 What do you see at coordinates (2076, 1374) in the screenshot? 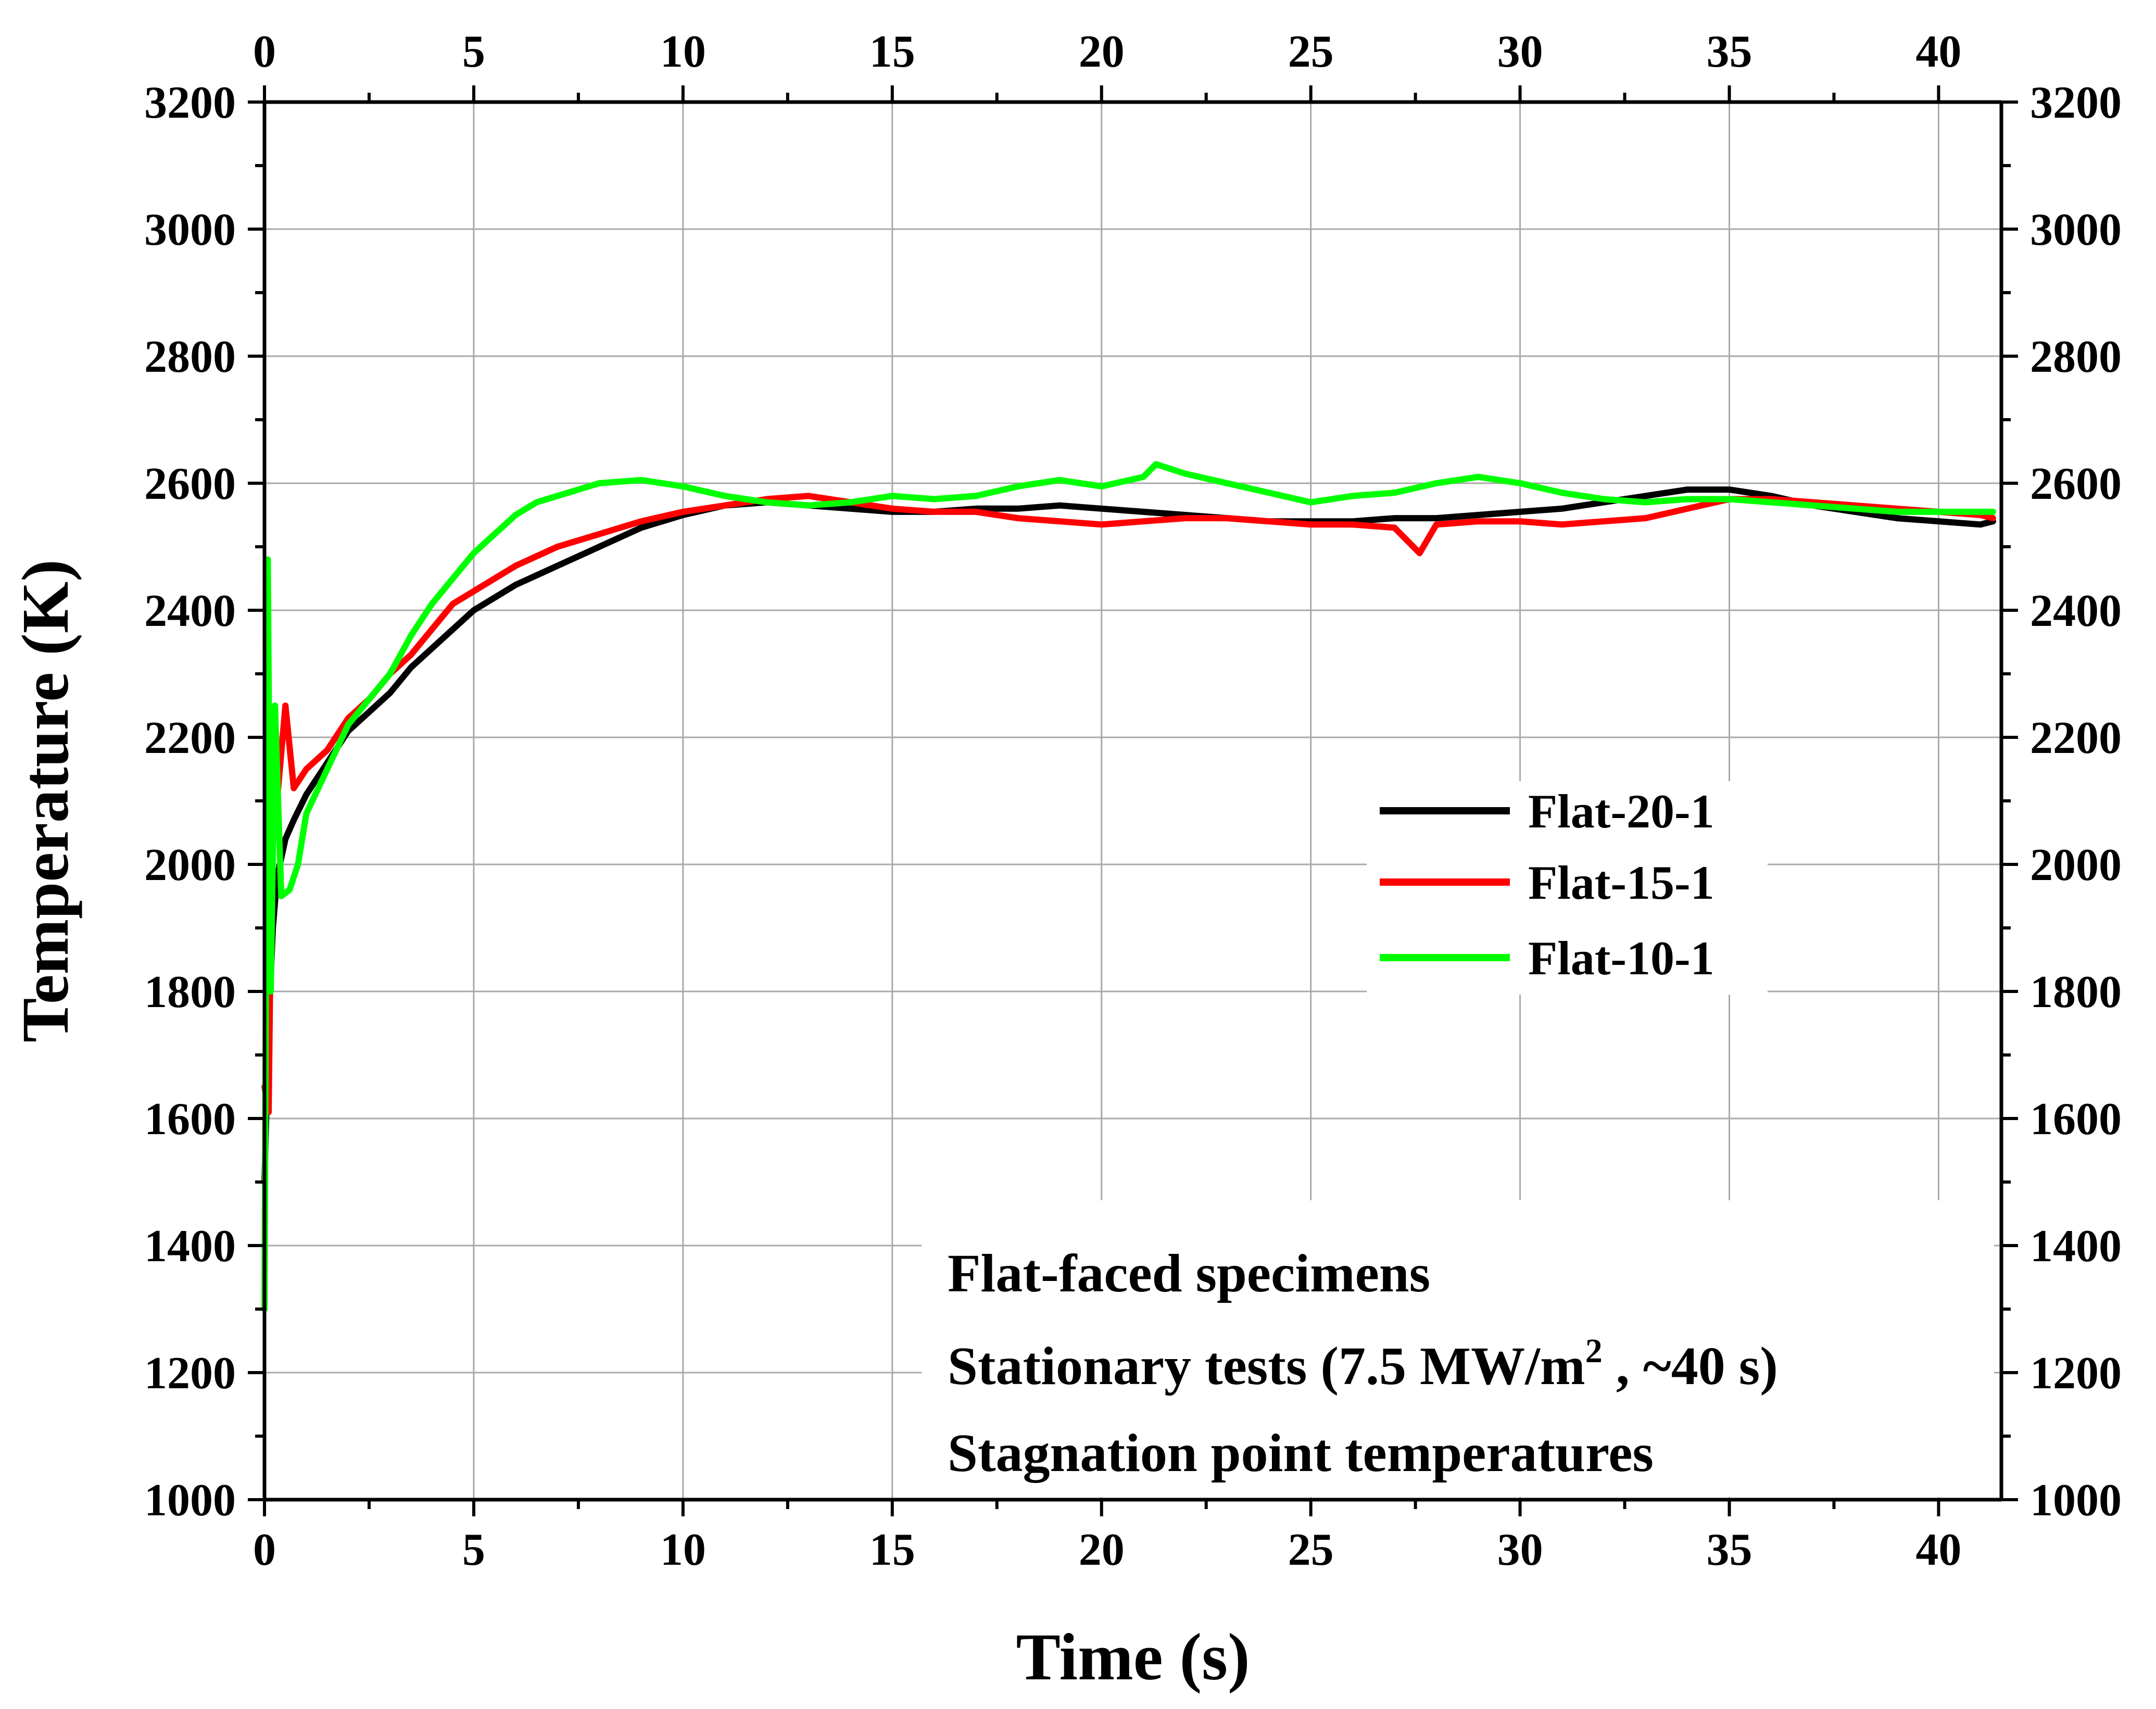
I see `y-tick-label-right: 1200` at bounding box center [2076, 1374].